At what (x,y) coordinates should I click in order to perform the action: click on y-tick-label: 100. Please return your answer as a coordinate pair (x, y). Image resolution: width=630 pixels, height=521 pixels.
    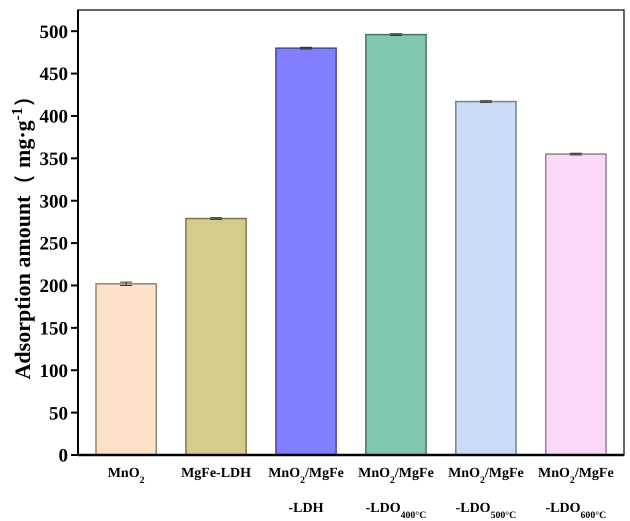
    Looking at the image, I should click on (54, 371).